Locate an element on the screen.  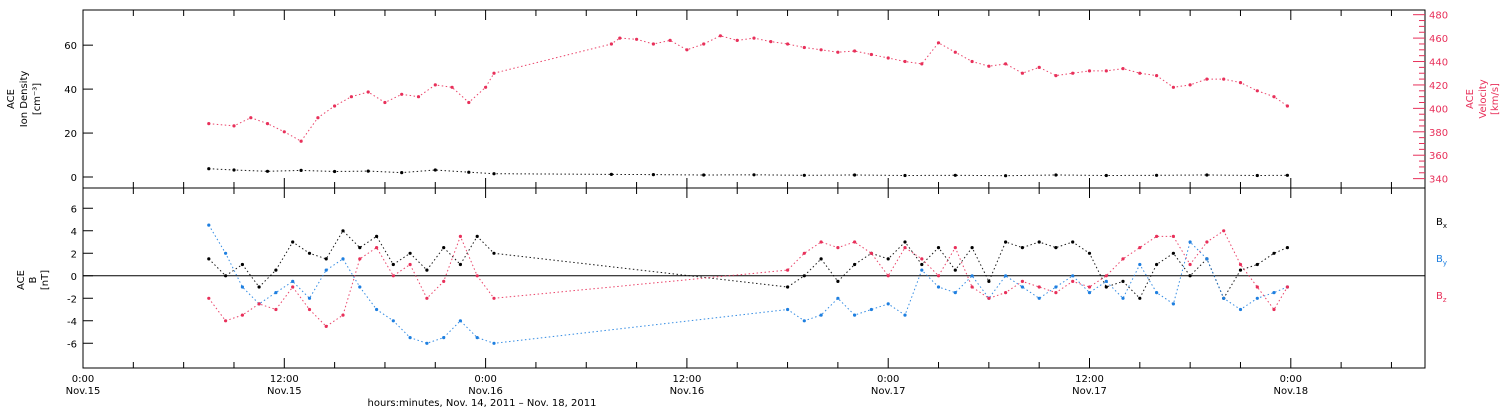
bottom-left-tick-label: 4 is located at coordinates (74, 232).